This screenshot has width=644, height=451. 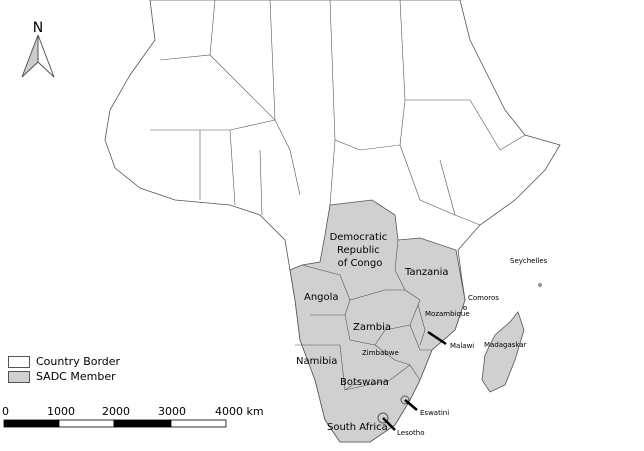 What do you see at coordinates (239, 411) in the screenshot?
I see `scale-tick-4000: 4000 km` at bounding box center [239, 411].